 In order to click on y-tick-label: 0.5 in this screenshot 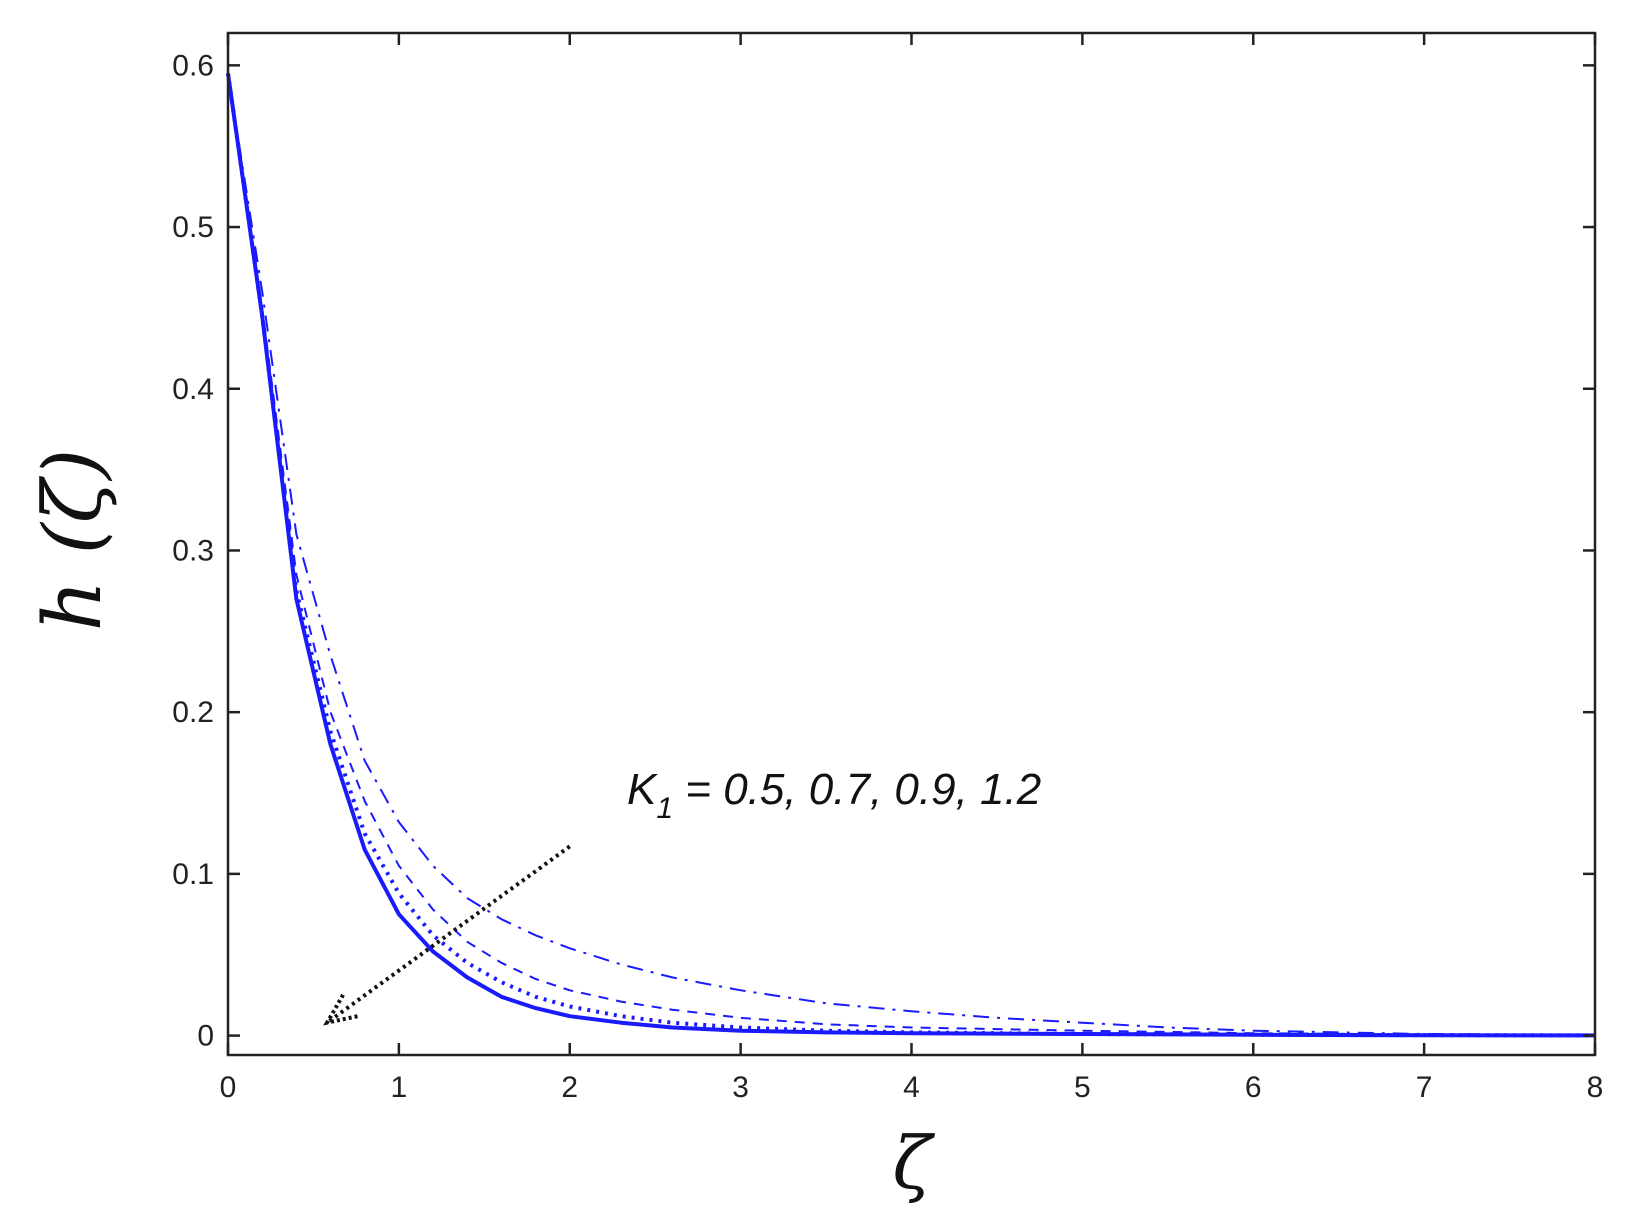, I will do `click(193, 227)`.